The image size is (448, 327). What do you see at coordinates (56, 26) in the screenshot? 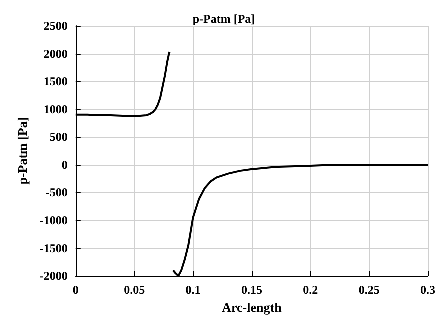
I see `y-tick-label: 2500` at bounding box center [56, 26].